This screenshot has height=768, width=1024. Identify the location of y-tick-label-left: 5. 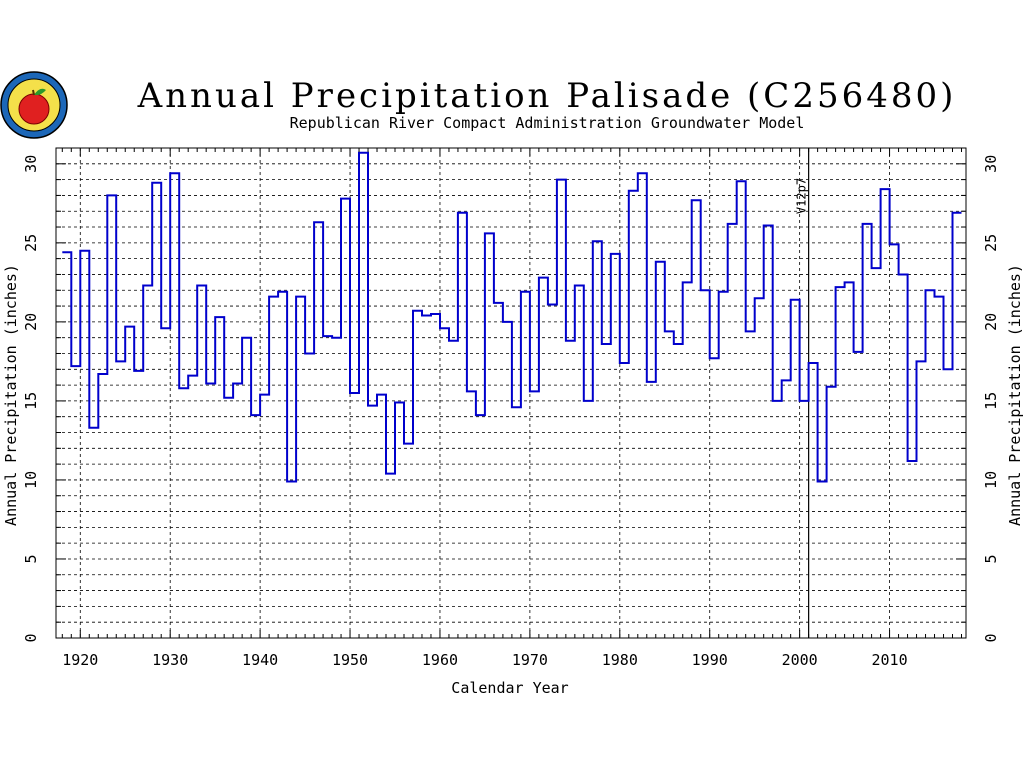
(31, 558).